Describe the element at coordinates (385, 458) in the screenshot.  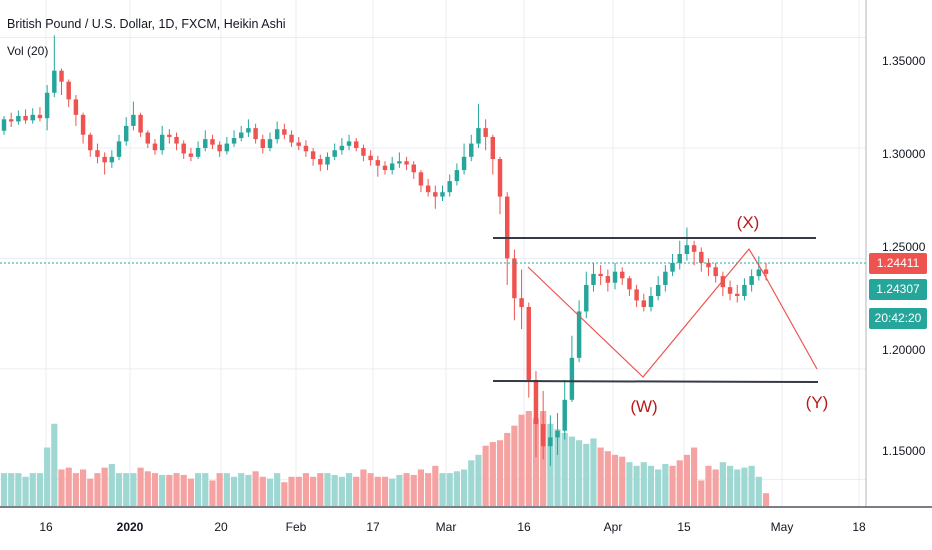
I see `volume-bars` at that location.